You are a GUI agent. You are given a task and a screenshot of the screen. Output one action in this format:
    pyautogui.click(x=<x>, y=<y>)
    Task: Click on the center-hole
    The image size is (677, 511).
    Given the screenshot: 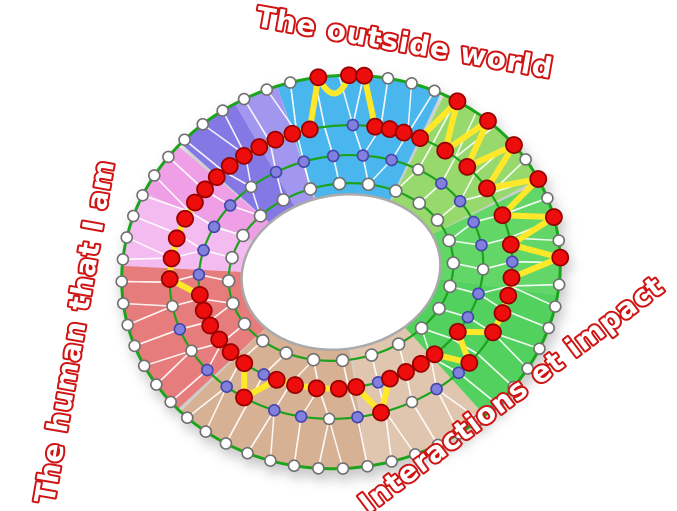 What is the action you would take?
    pyautogui.click(x=341, y=272)
    